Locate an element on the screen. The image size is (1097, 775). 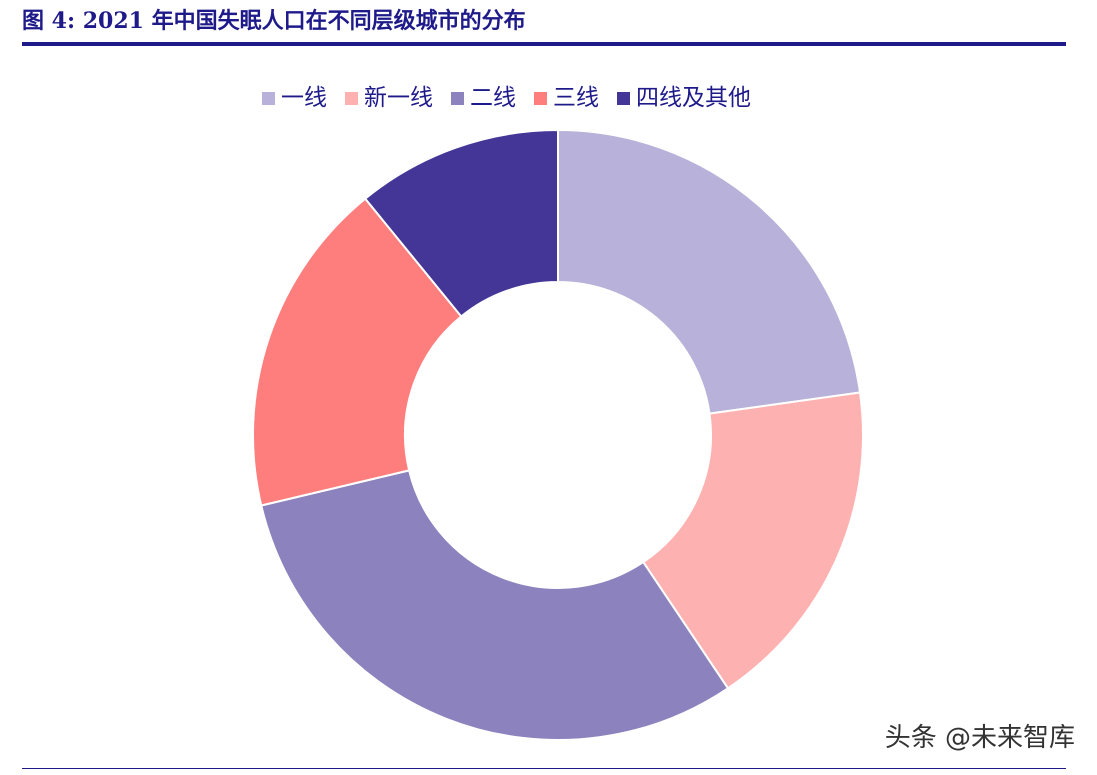
legend-item-tier3: 三线 is located at coordinates (566, 98).